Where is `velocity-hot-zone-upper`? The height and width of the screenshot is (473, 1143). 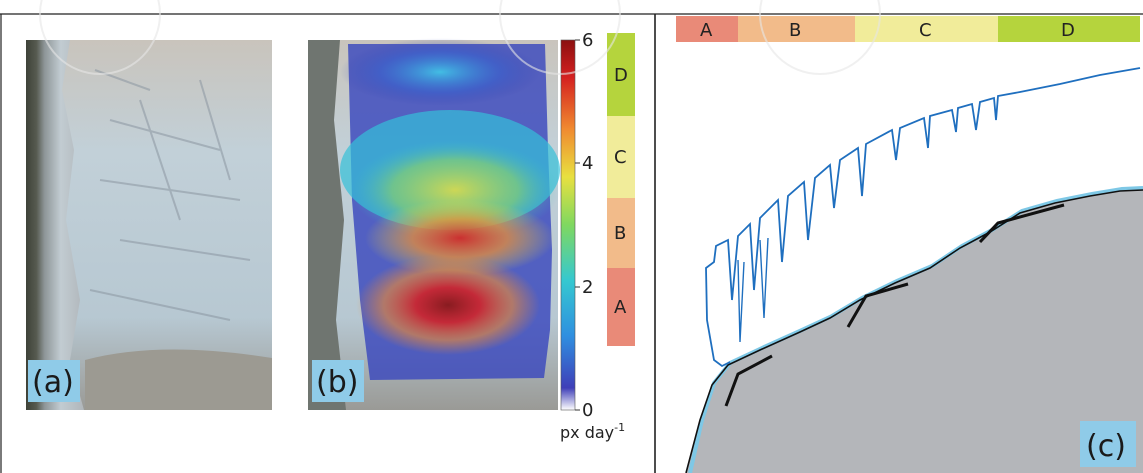 velocity-hot-zone-upper is located at coordinates (460, 238).